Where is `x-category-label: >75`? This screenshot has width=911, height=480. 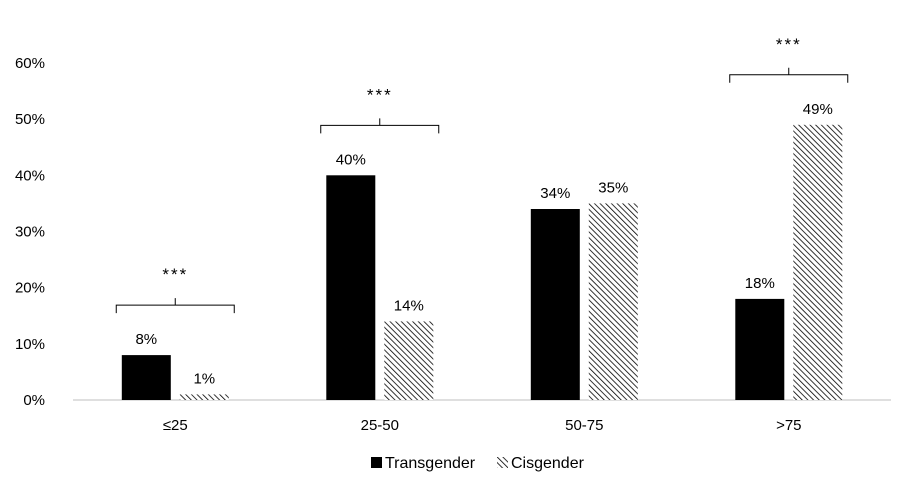
x-category-label: >75 is located at coordinates (788, 425).